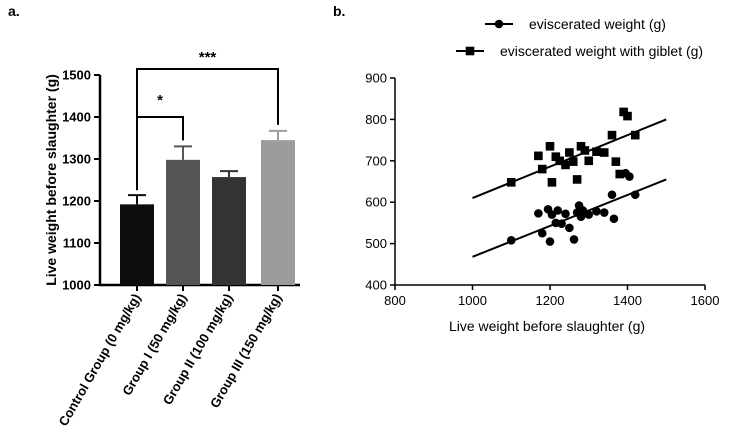  What do you see at coordinates (376, 202) in the screenshot?
I see `panel-b-y-tick-label: 600` at bounding box center [376, 202].